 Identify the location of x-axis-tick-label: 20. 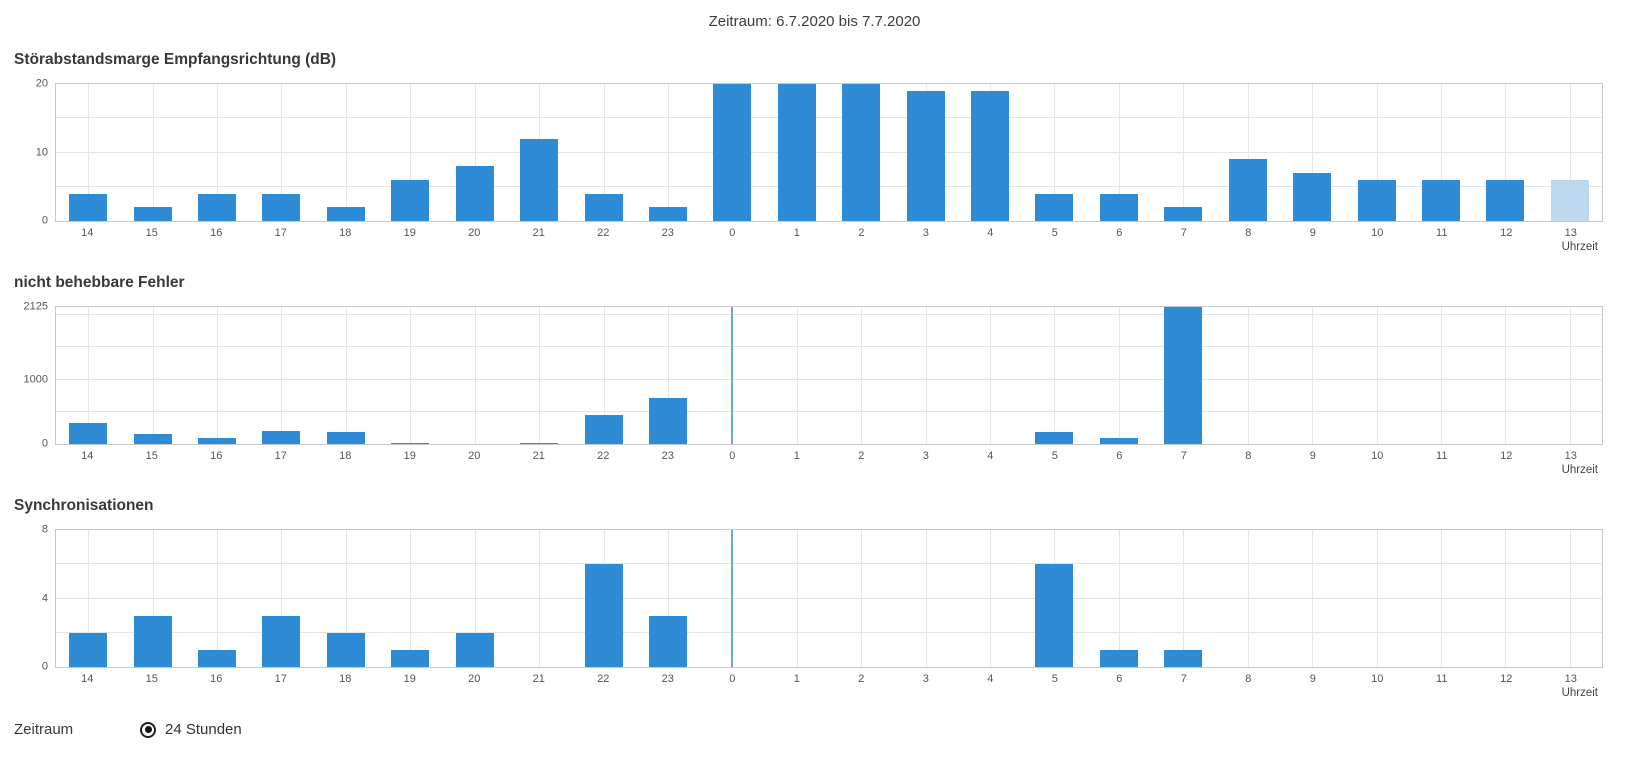
(474, 679).